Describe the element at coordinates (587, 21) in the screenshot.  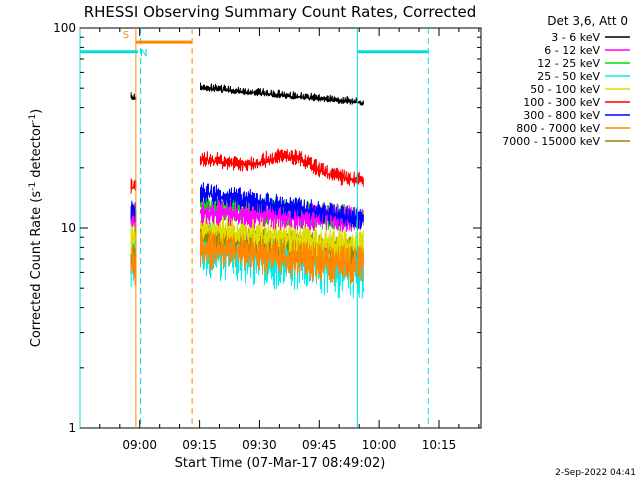
I see `legend-header: Det 3,6, Att 0` at that location.